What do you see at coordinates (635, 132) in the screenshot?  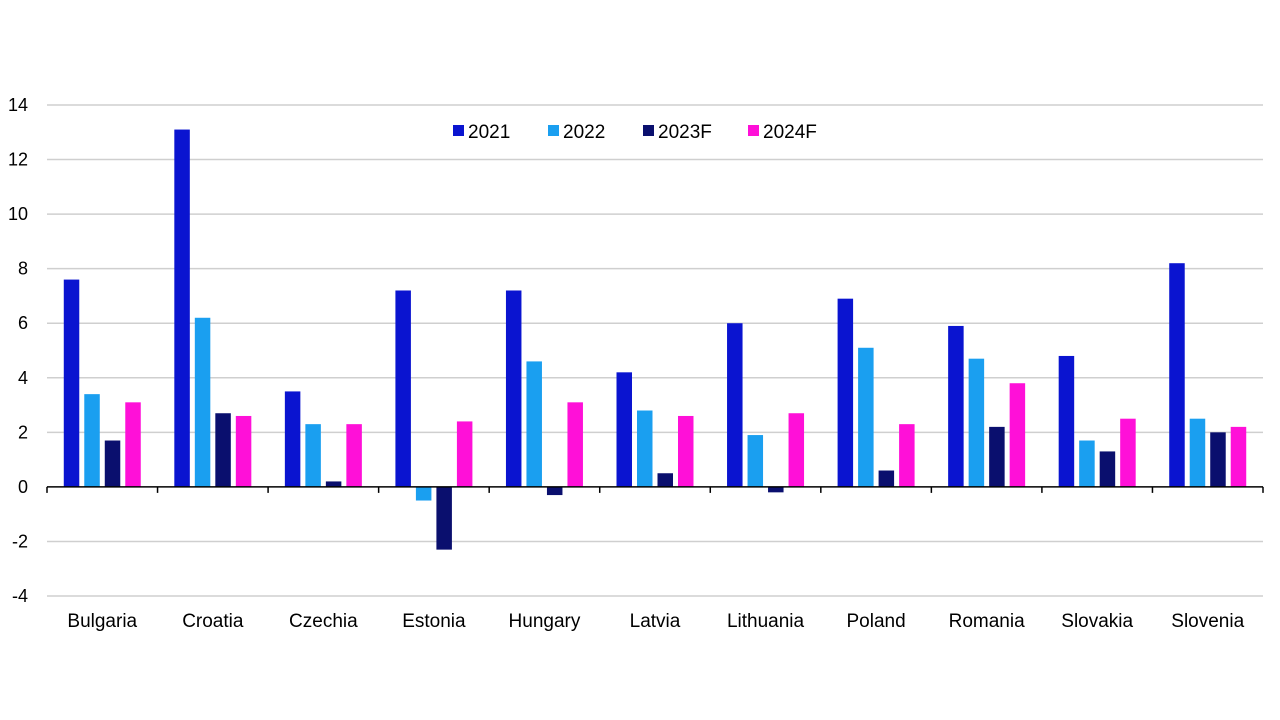 I see `legend: 2021 2022 2023F 2024F` at bounding box center [635, 132].